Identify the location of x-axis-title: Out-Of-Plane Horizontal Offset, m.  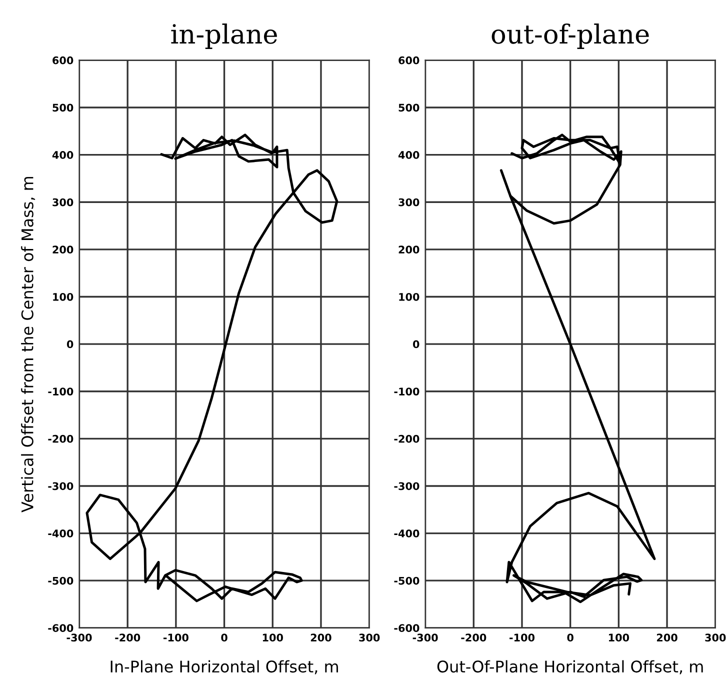
(570, 667).